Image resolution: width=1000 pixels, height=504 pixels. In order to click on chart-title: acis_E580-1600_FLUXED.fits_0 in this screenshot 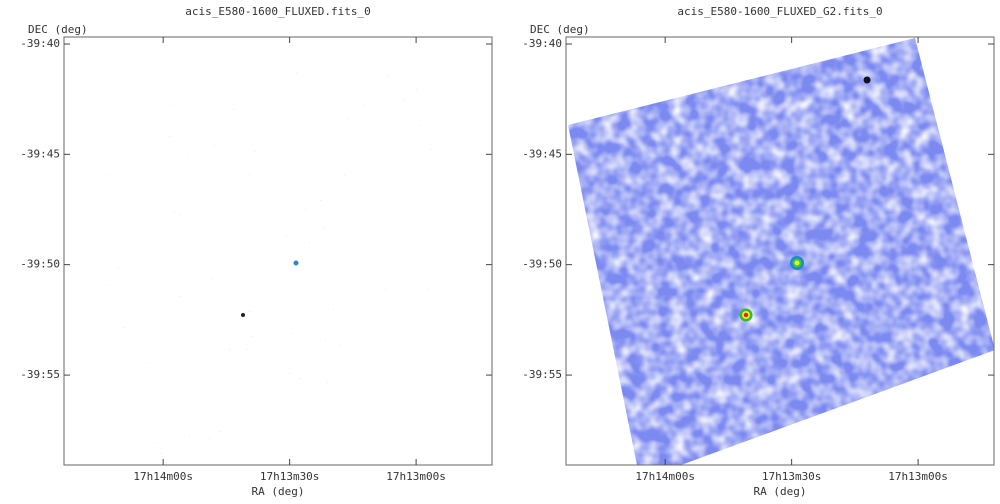, I will do `click(277, 11)`.